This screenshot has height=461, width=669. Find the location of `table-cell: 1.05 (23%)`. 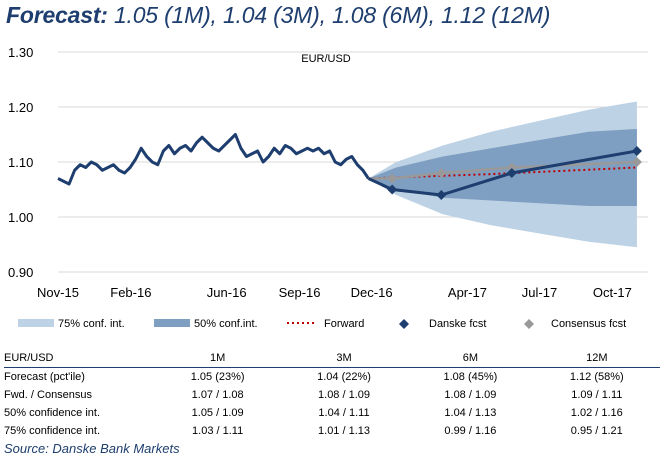

table-cell: 1.05 (23%) is located at coordinates (217, 377).